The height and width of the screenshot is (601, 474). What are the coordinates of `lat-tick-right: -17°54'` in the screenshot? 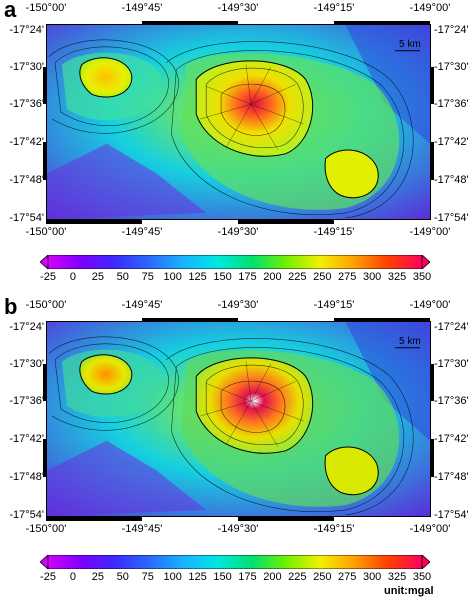 It's located at (451, 218).